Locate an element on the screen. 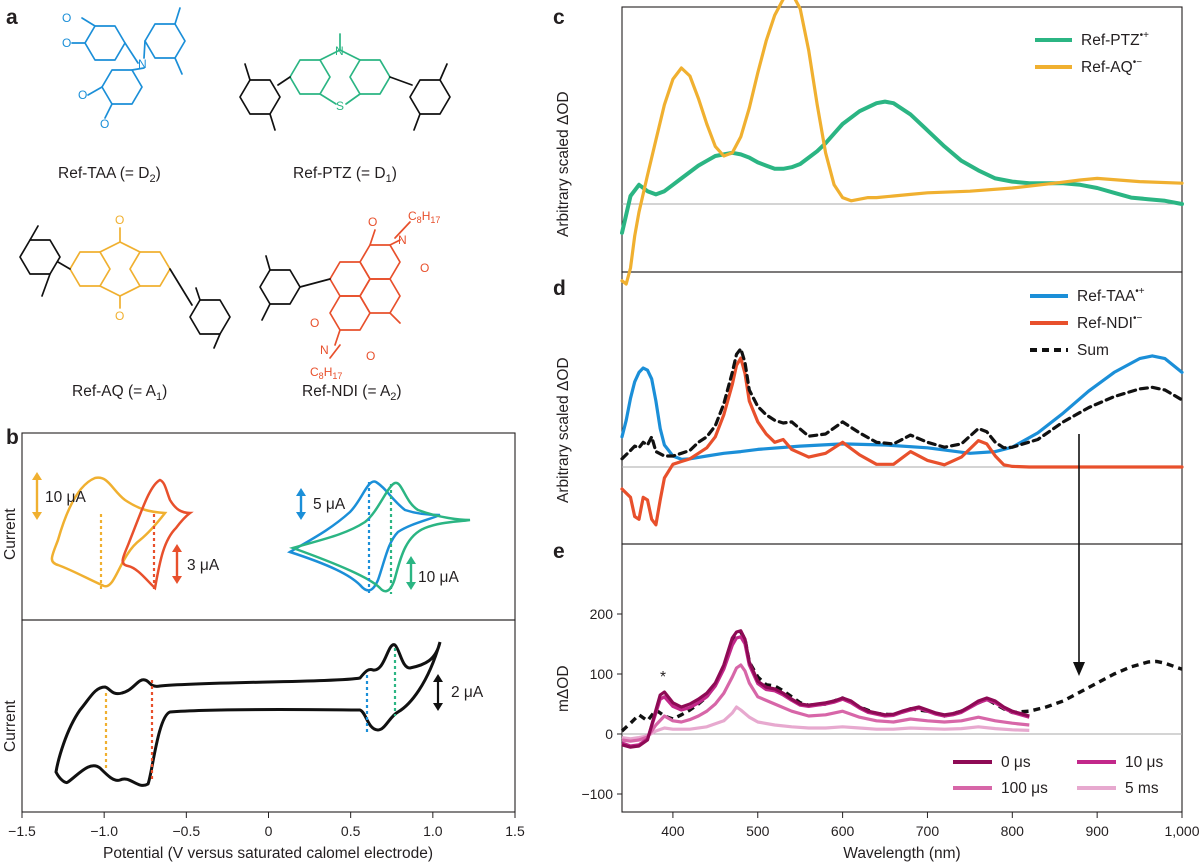 Image resolution: width=1199 pixels, height=865 pixels. cv-curves-top is located at coordinates (260, 534).